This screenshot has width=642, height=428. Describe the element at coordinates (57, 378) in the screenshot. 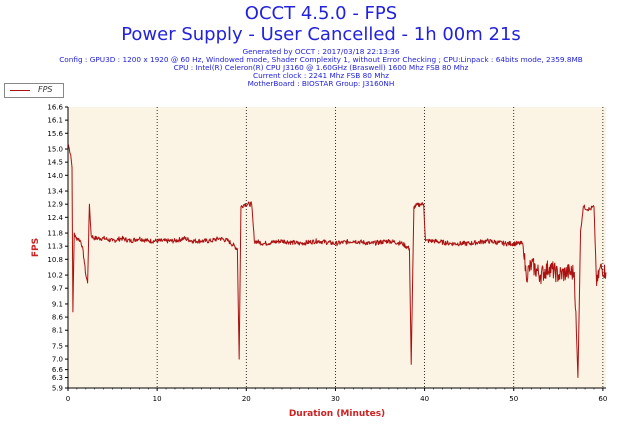

I see `y-tick-label: 6.3` at that location.